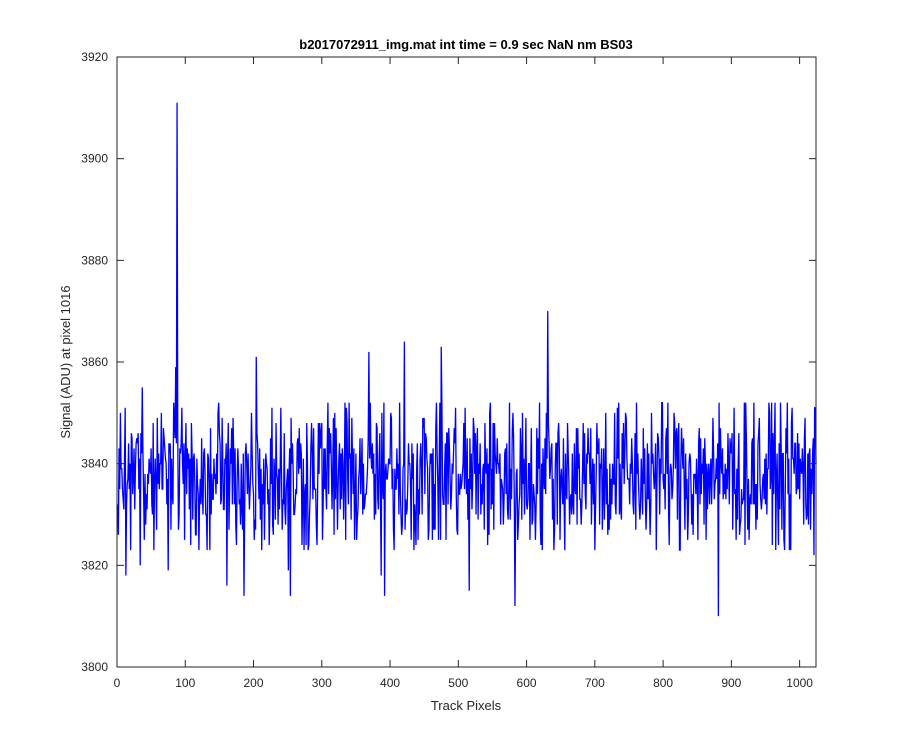 This screenshot has width=900, height=755. Describe the element at coordinates (94, 667) in the screenshot. I see `y-tick-label: 3800` at that location.